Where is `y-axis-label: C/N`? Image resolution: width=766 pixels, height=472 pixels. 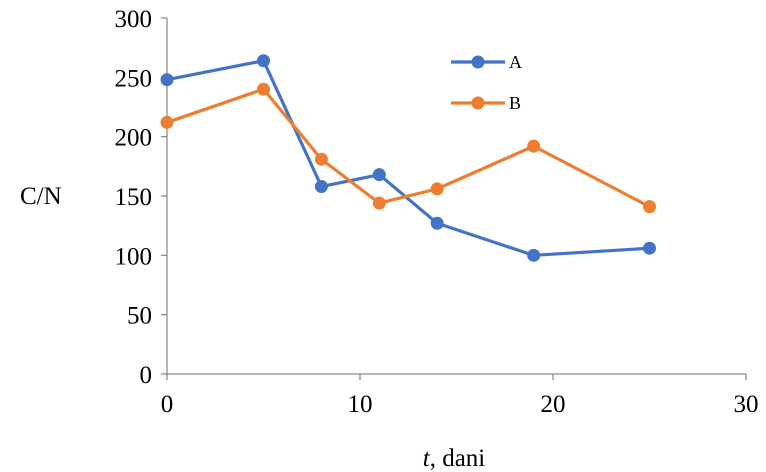
y-axis-label: C/N is located at coordinates (41, 196).